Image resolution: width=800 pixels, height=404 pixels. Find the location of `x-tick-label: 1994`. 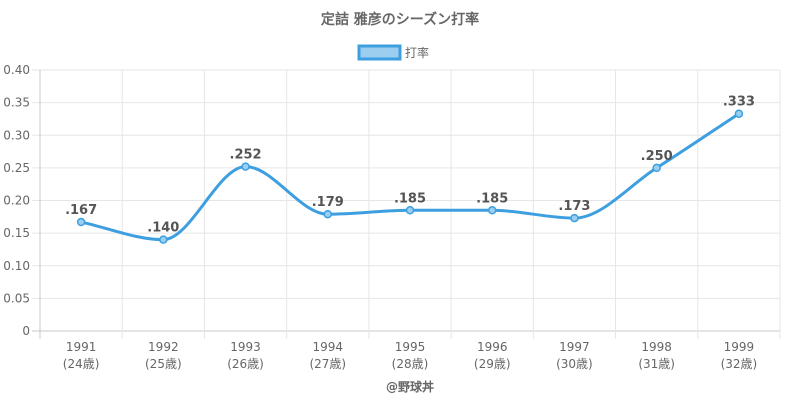

x-tick-label: 1994 is located at coordinates (328, 347).